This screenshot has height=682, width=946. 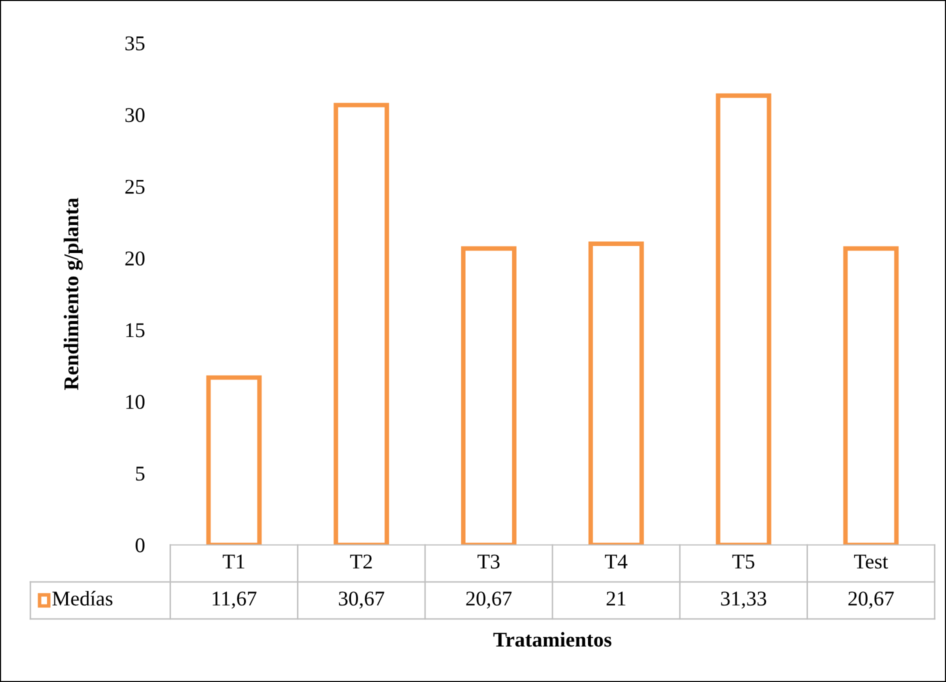 What do you see at coordinates (489, 561) in the screenshot?
I see `x-tick-label: T3` at bounding box center [489, 561].